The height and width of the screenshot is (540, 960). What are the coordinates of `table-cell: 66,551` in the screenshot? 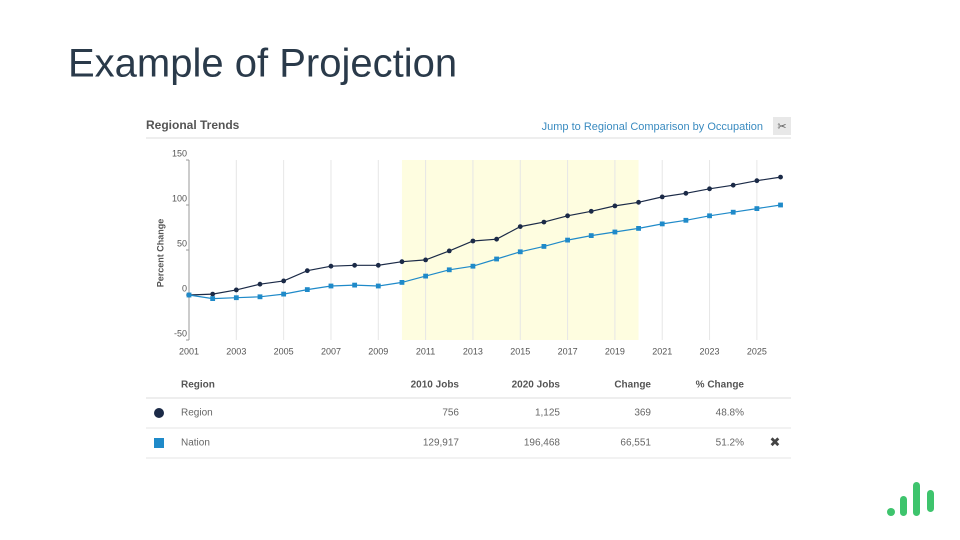 It's located at (635, 443).